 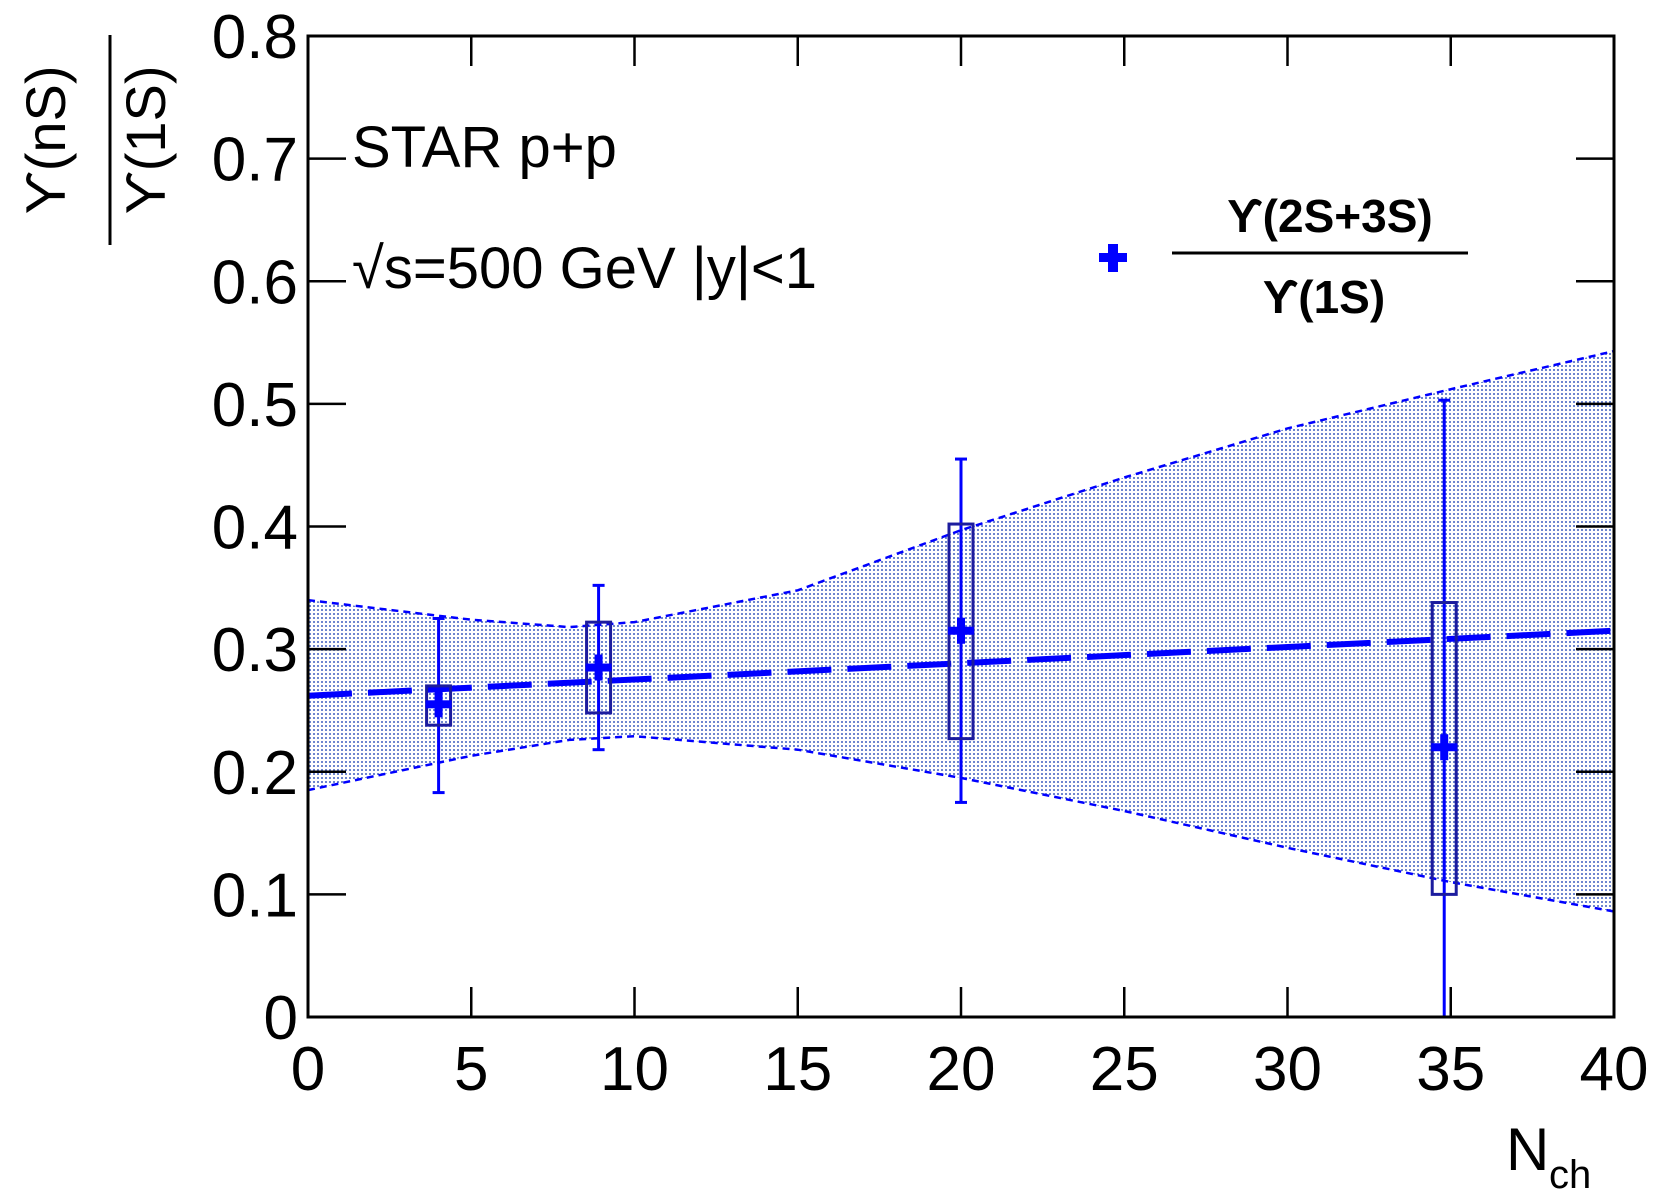 What do you see at coordinates (368, 268) in the screenshot?
I see `sqrt-symbol: √` at bounding box center [368, 268].